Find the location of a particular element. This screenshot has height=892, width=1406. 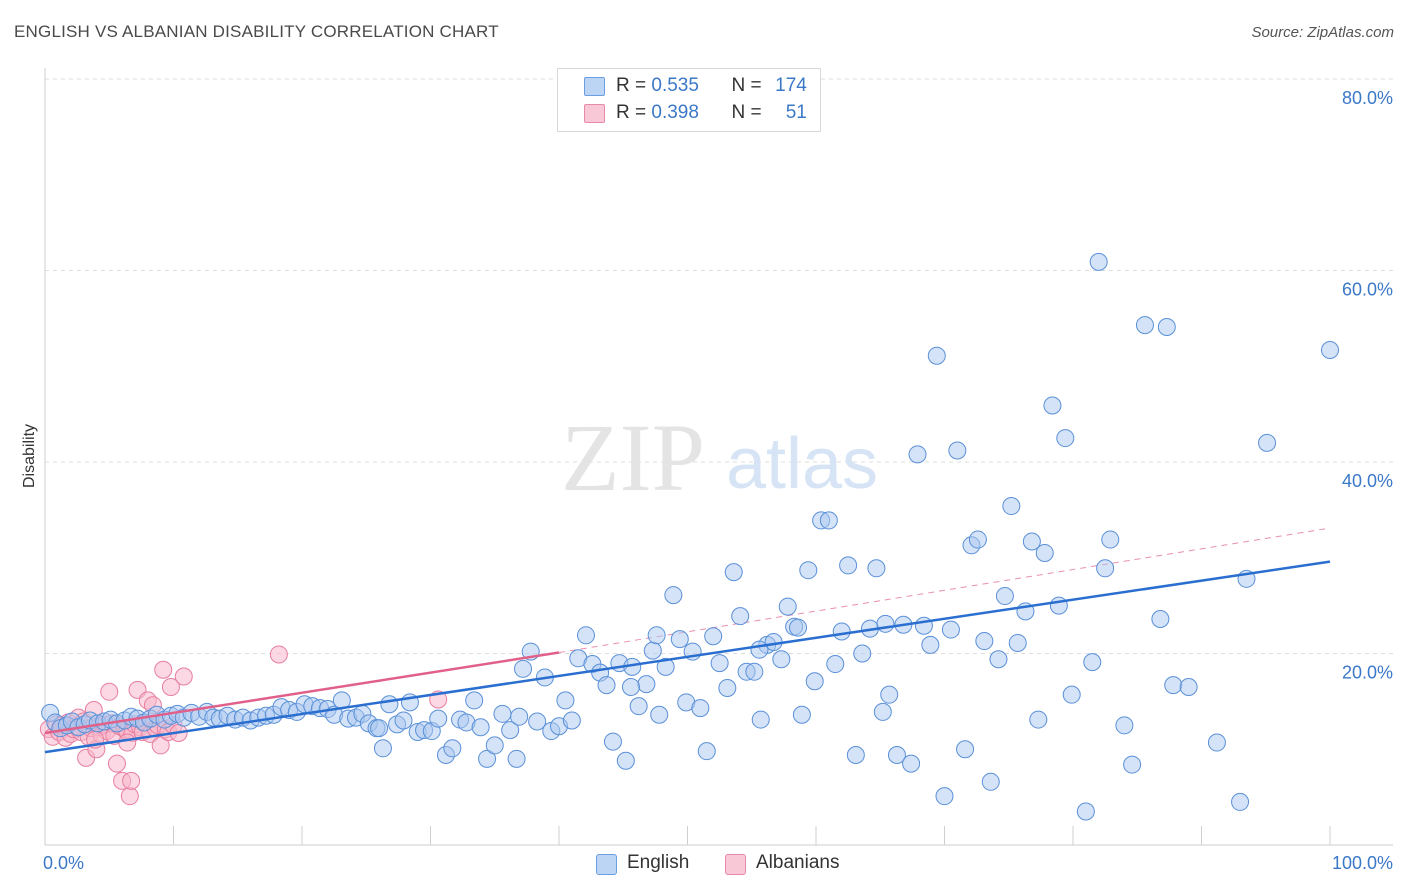

y-tick-label: 60.0% is located at coordinates (1367, 290).